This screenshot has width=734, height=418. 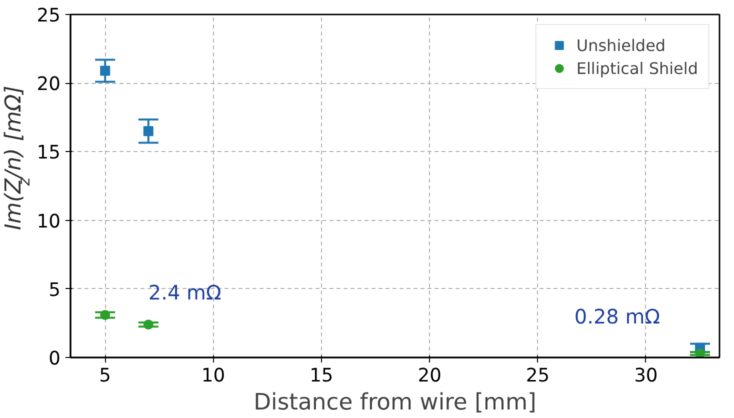 I want to click on annotation: 0.28 mΩ, so click(x=617, y=316).